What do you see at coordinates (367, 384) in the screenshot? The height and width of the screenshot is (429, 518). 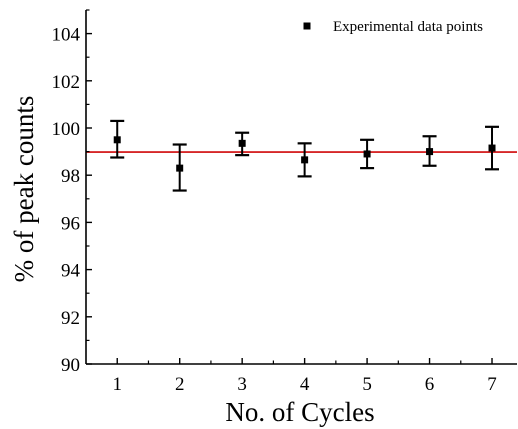 I see `x-tick-label: 5` at bounding box center [367, 384].